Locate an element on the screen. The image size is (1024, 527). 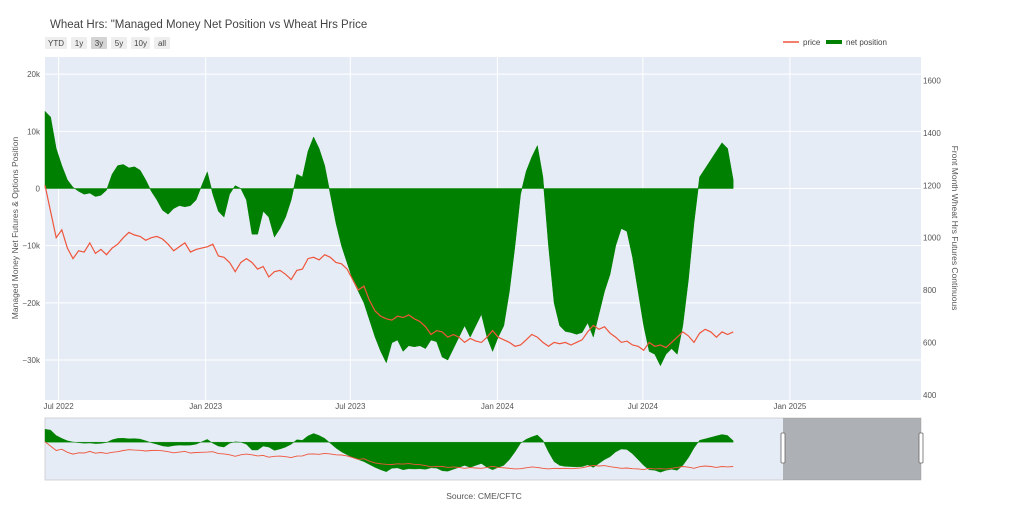
y-left-tick-label: −30k is located at coordinates (31, 360).